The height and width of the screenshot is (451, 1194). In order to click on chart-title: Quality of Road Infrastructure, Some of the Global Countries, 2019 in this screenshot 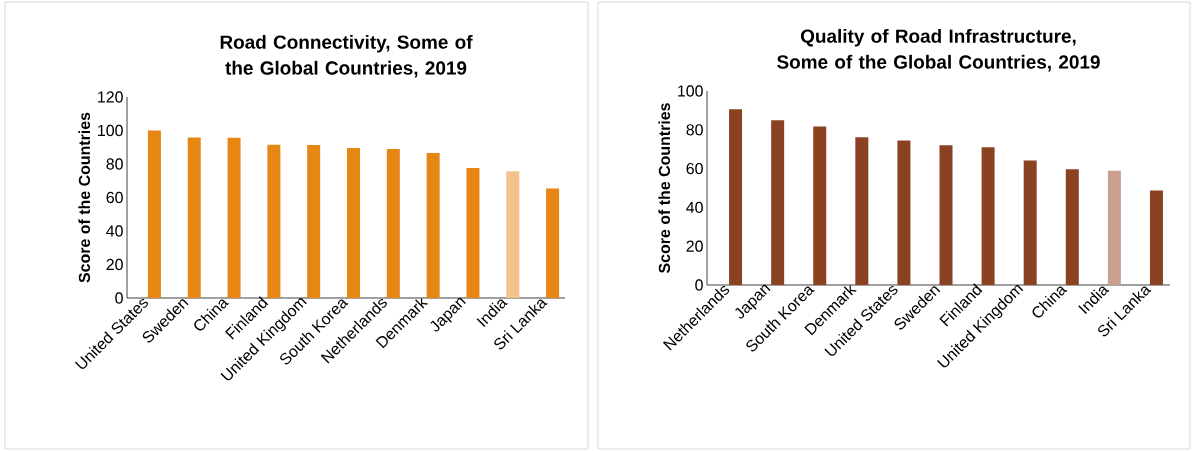, I will do `click(938, 50)`.